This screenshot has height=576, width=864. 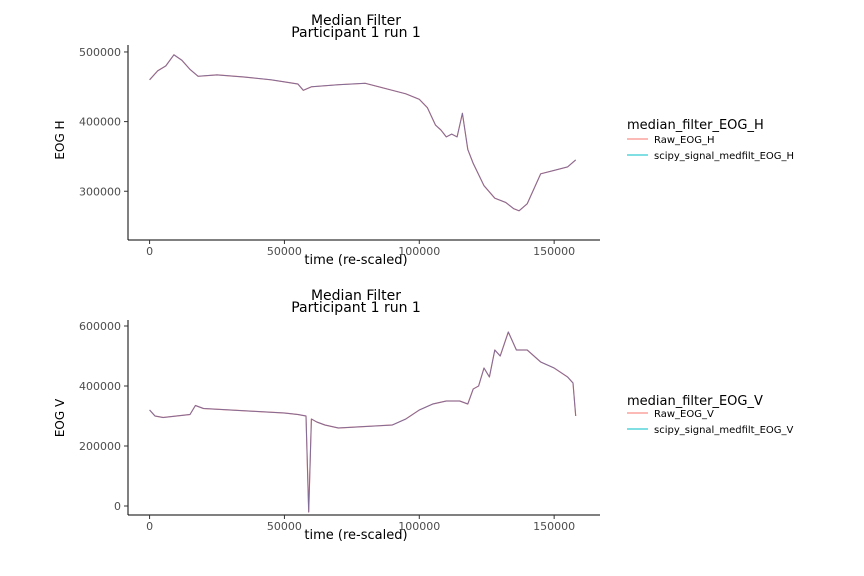 What do you see at coordinates (695, 401) in the screenshot?
I see `legend-title: median_filter_EOG_V` at bounding box center [695, 401].